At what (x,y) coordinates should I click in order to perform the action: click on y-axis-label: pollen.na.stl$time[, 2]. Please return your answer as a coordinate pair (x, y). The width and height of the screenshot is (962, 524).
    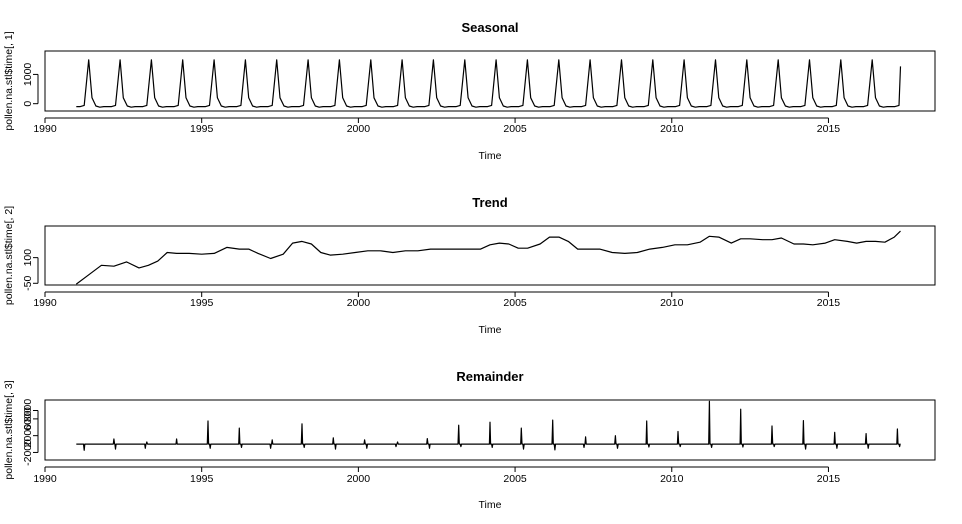
    Looking at the image, I should click on (9, 255).